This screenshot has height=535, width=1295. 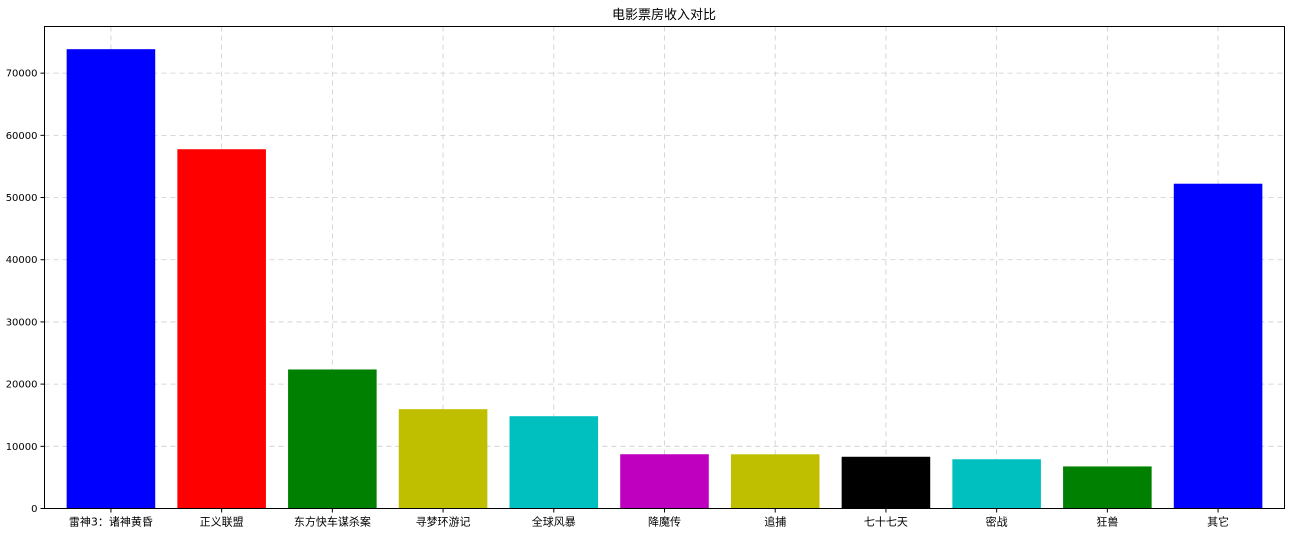 I want to click on x-tick-label: 降魔传, so click(x=664, y=522).